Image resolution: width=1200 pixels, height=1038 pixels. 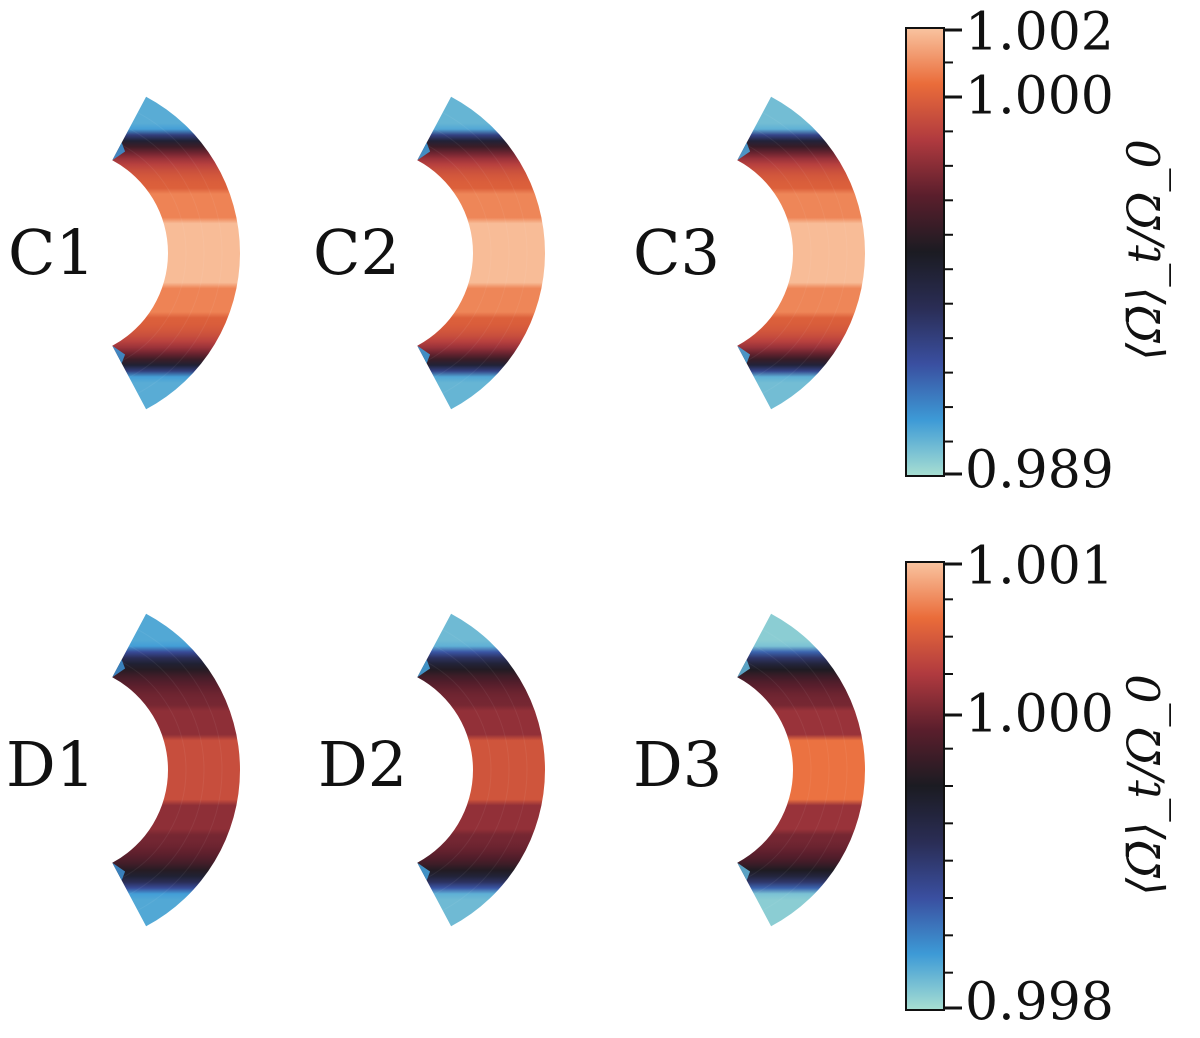 What do you see at coordinates (1039, 567) in the screenshot?
I see `colorbar-d-tick-label-max: 1.001` at bounding box center [1039, 567].